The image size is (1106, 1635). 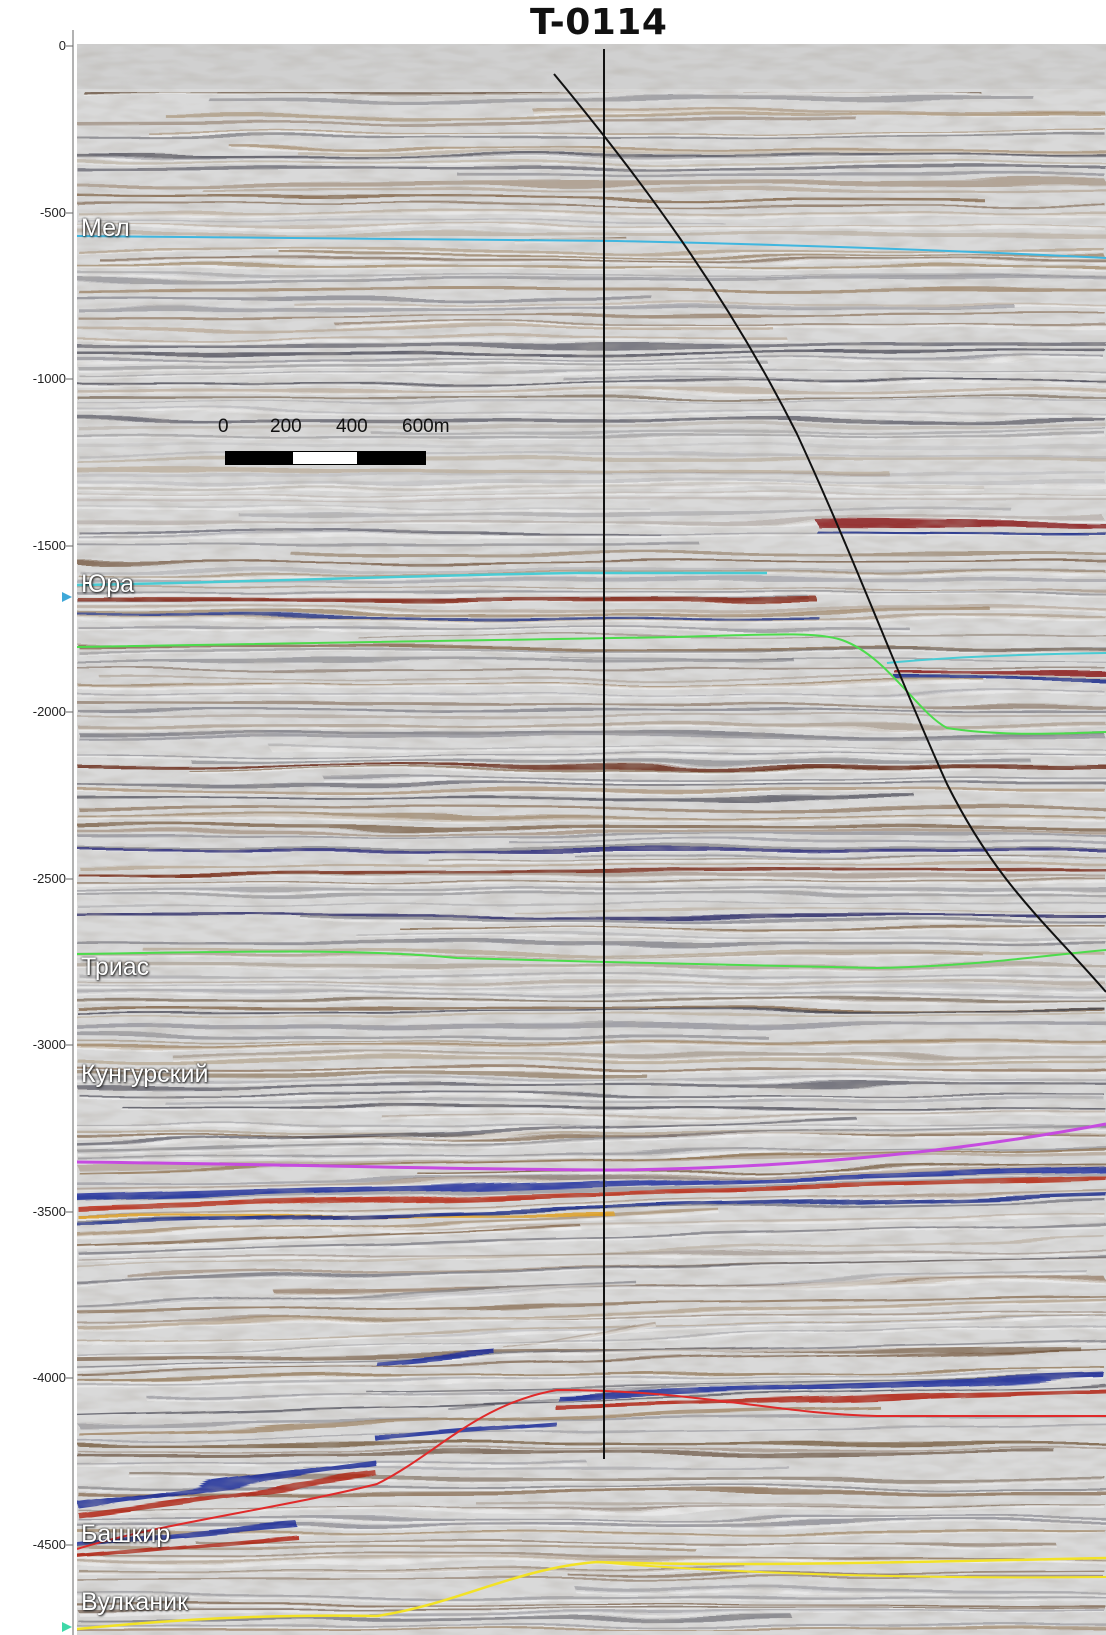 I want to click on horizon-label-mel: Мел, so click(x=105, y=228).